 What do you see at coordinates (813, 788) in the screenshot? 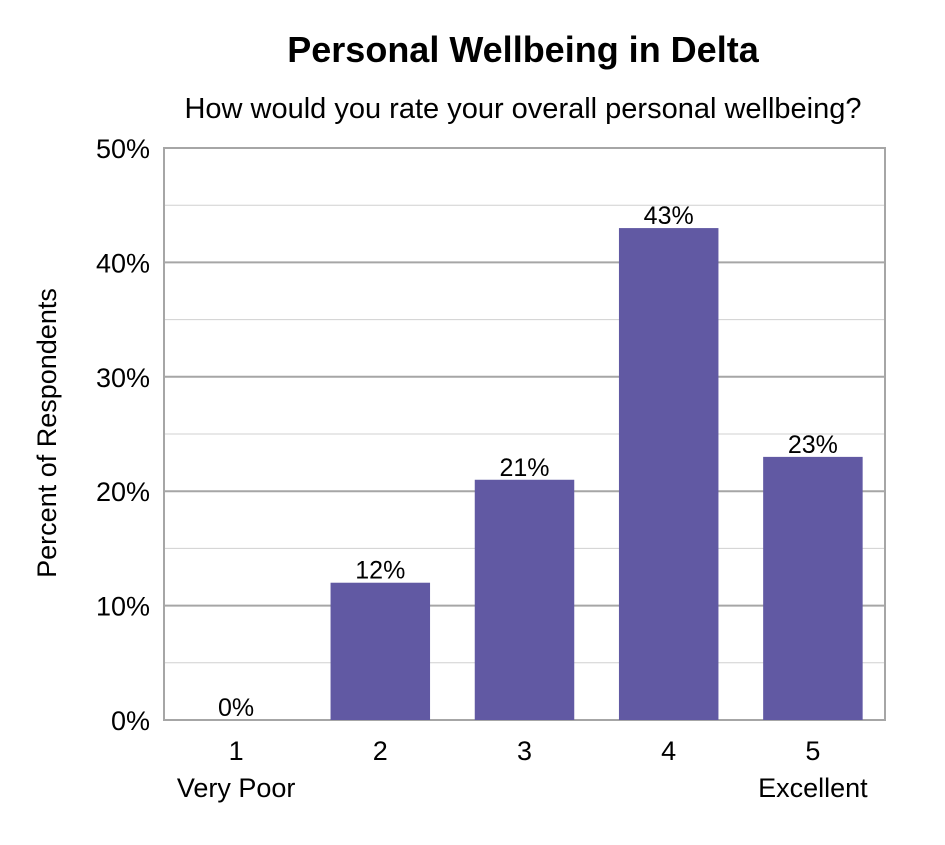
I see `x-tick-sublabel: Excellent` at bounding box center [813, 788].